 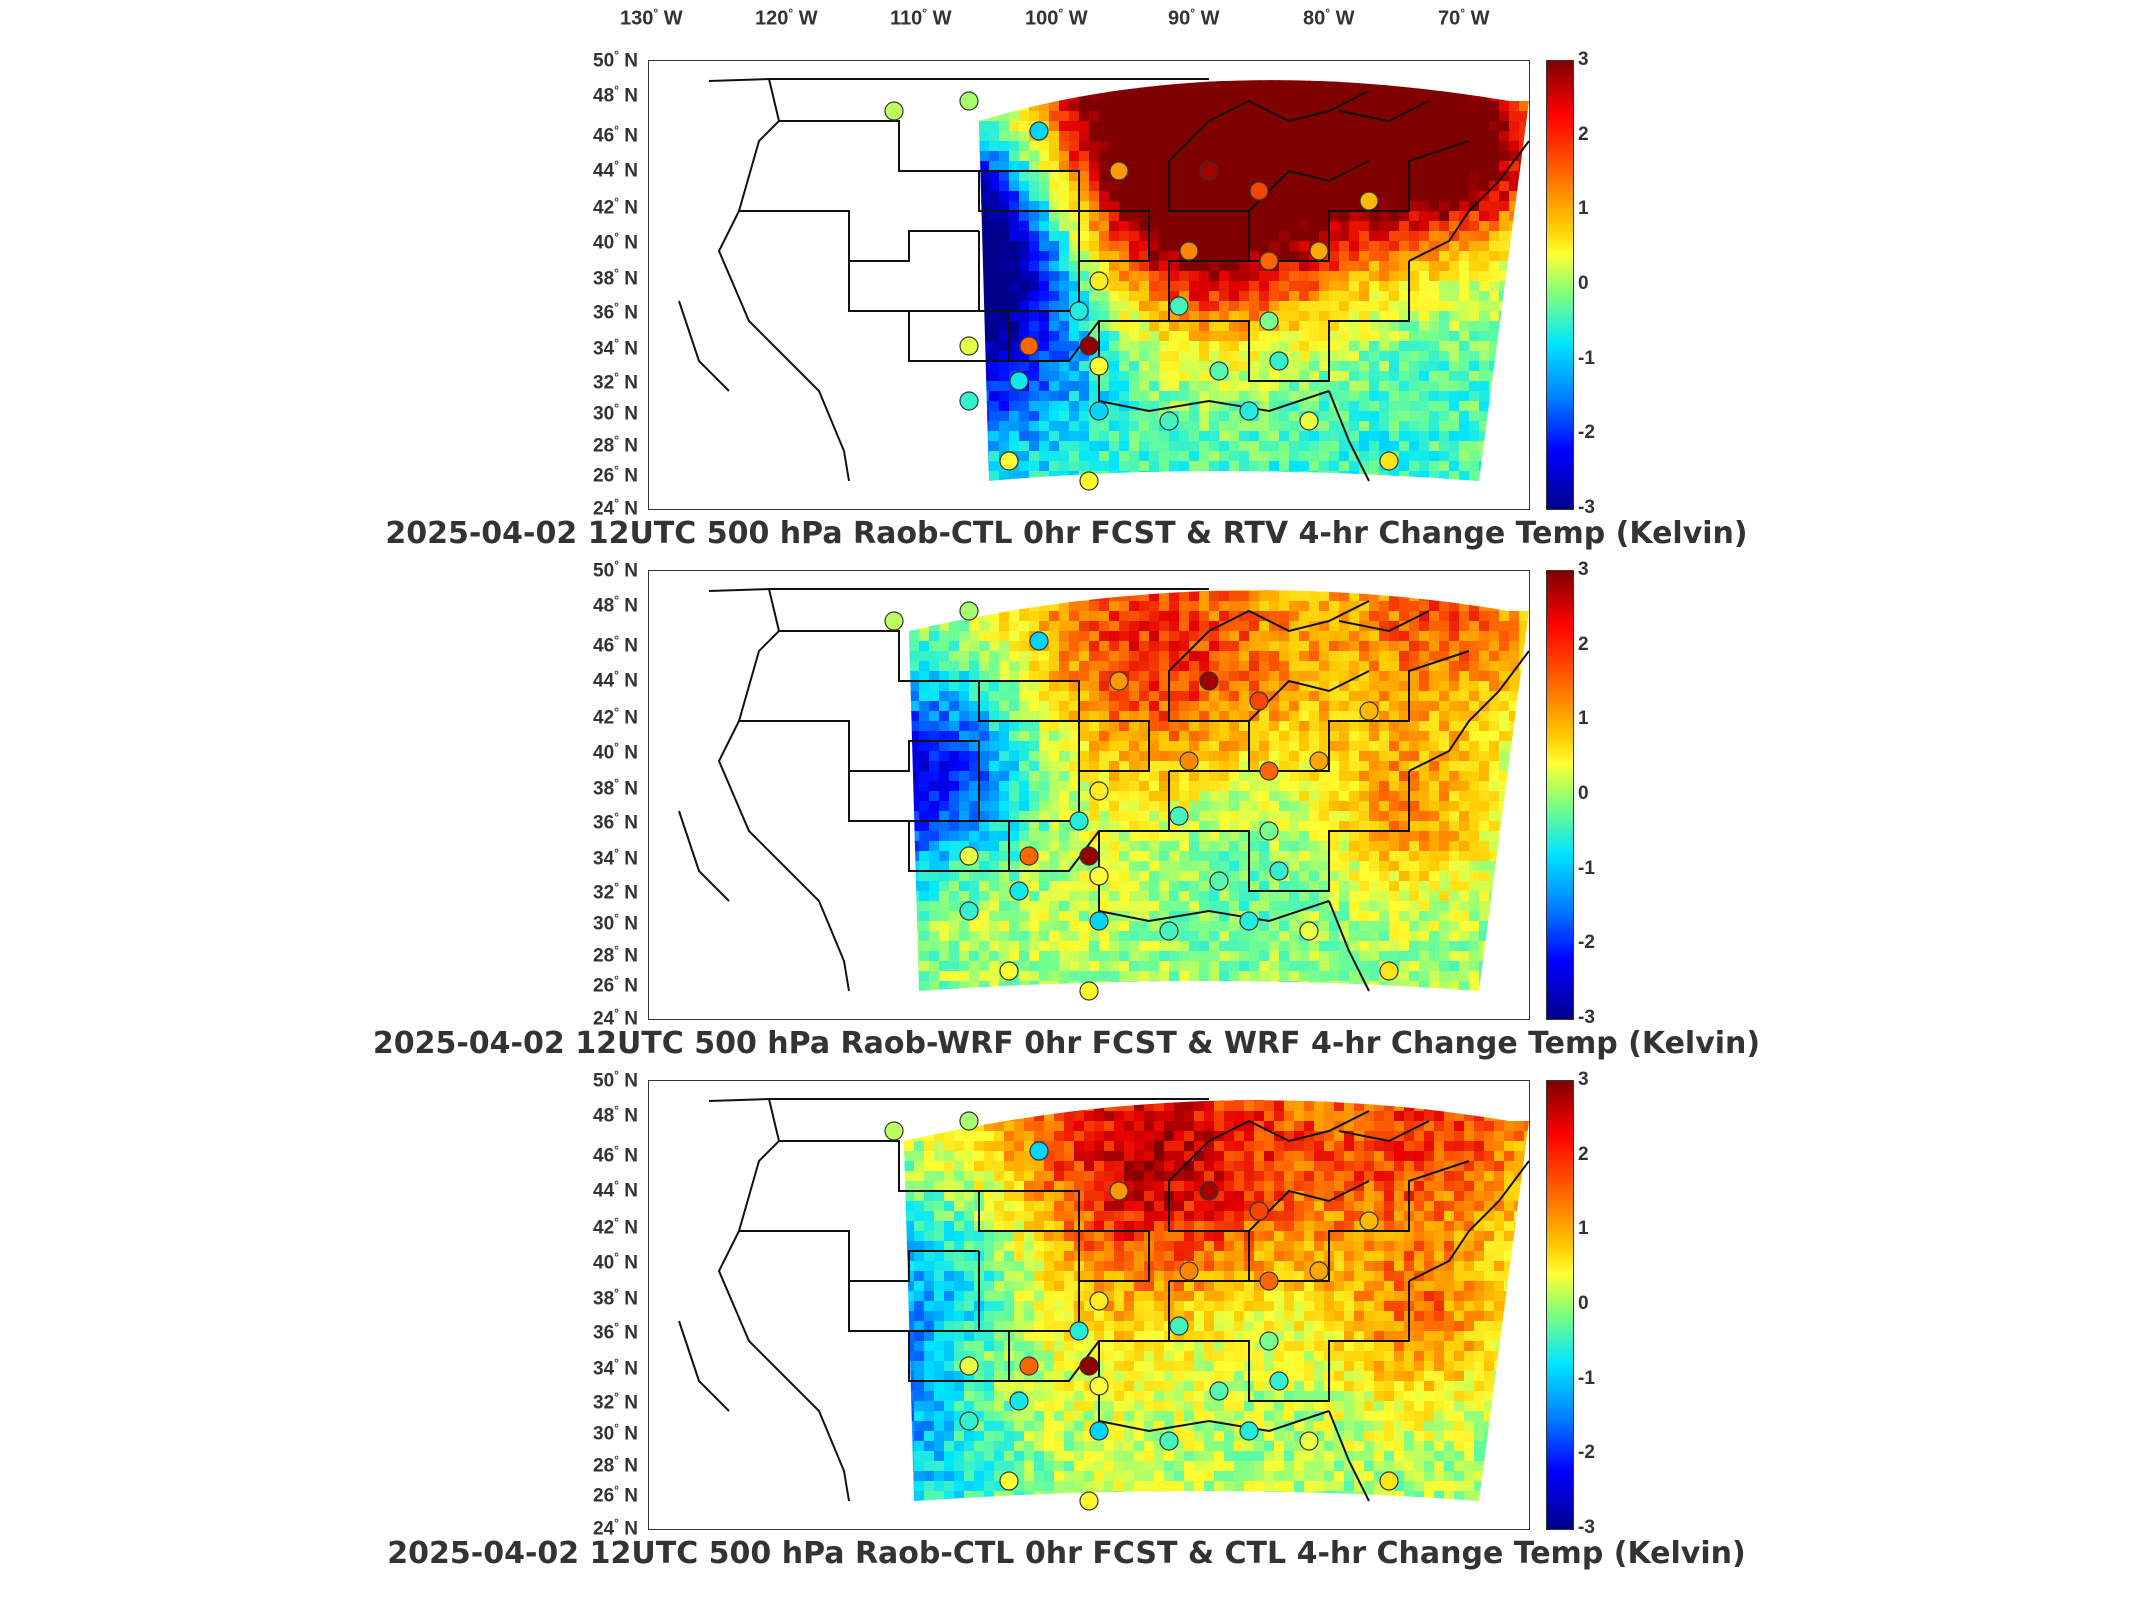 I want to click on anomaly-field, so click(x=1219, y=791).